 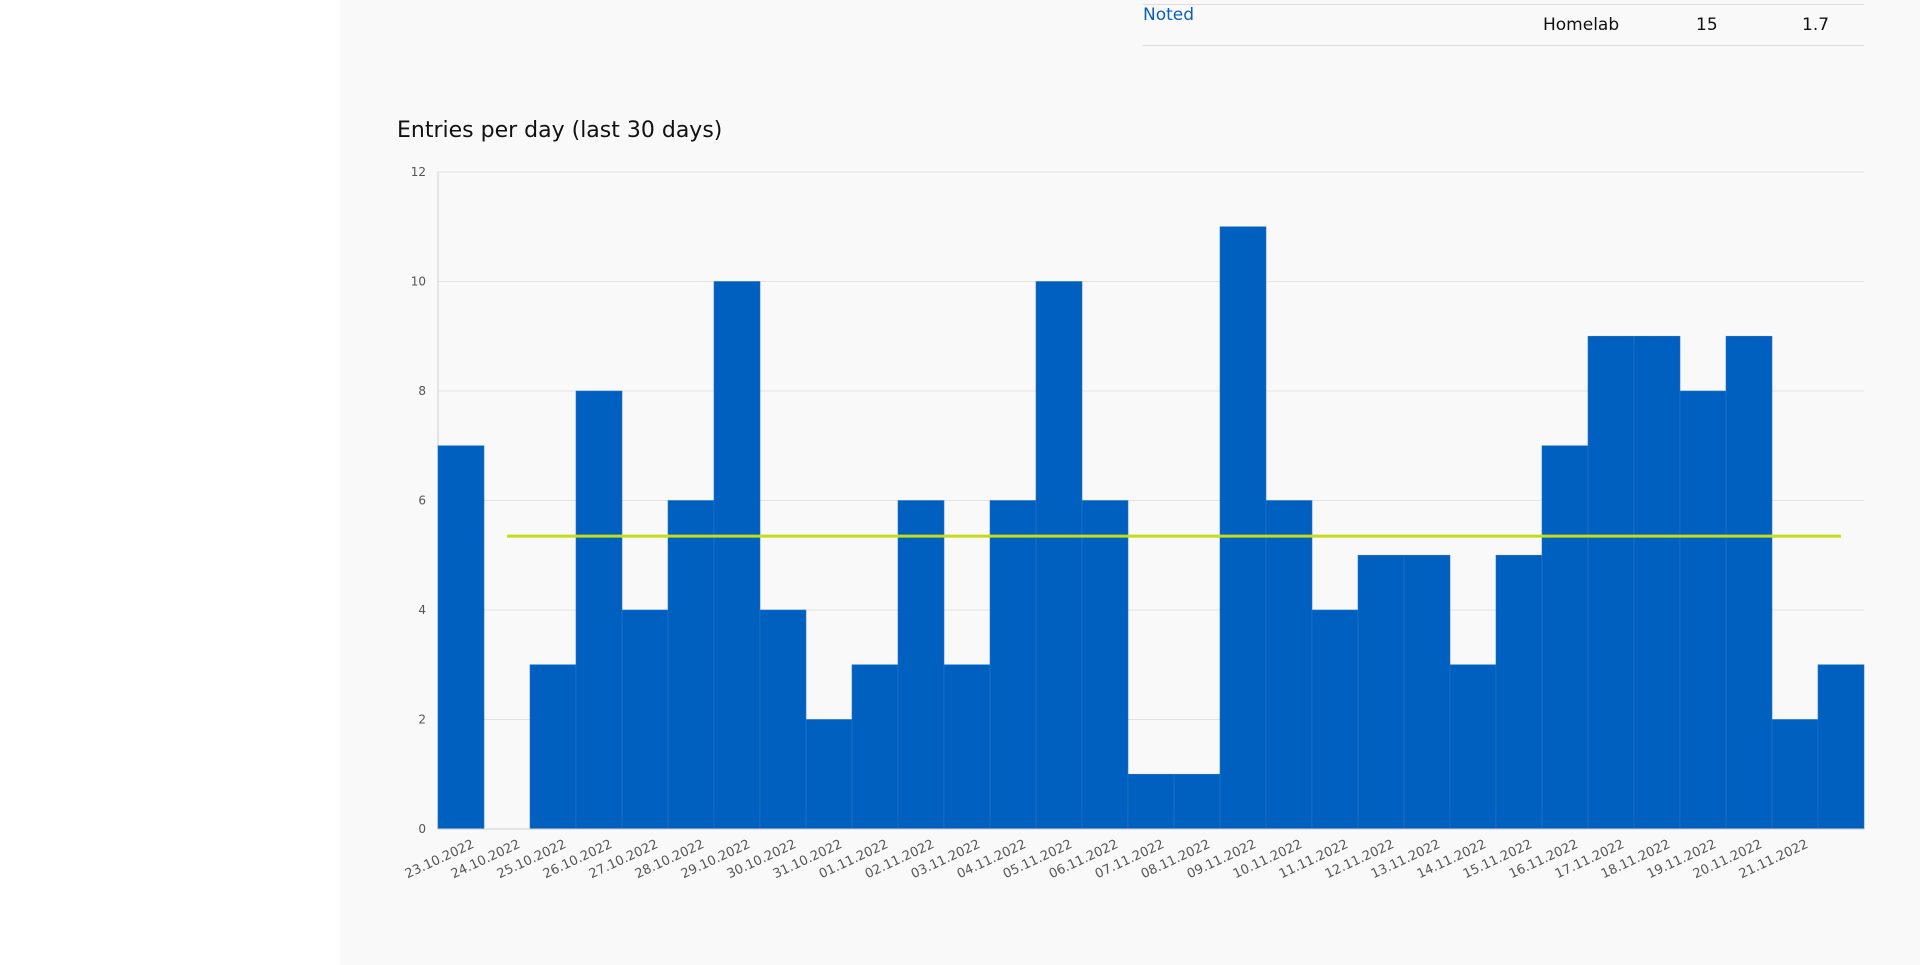 What do you see at coordinates (560, 130) in the screenshot?
I see `chart-title: Entries per day (last 30 days)` at bounding box center [560, 130].